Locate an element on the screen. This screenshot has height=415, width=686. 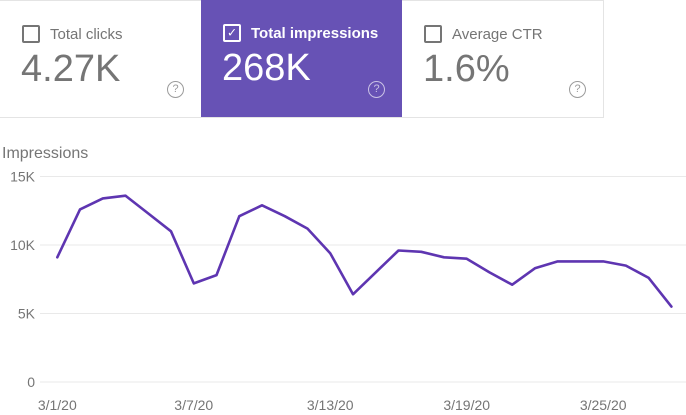
x-tick-label: 3/13/20 is located at coordinates (330, 405).